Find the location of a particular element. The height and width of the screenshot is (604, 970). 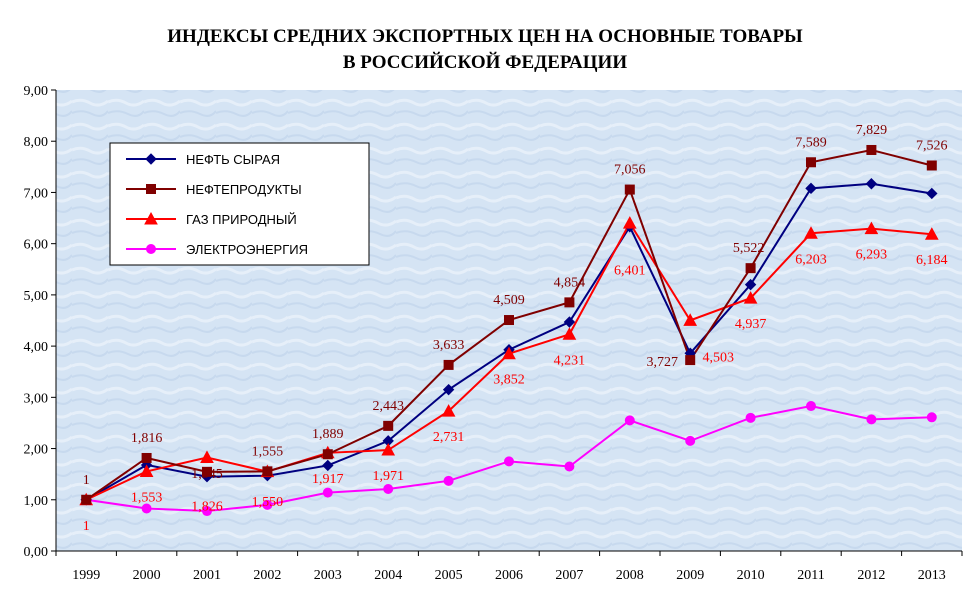

y-tick-label: 8,00 is located at coordinates (36, 142).